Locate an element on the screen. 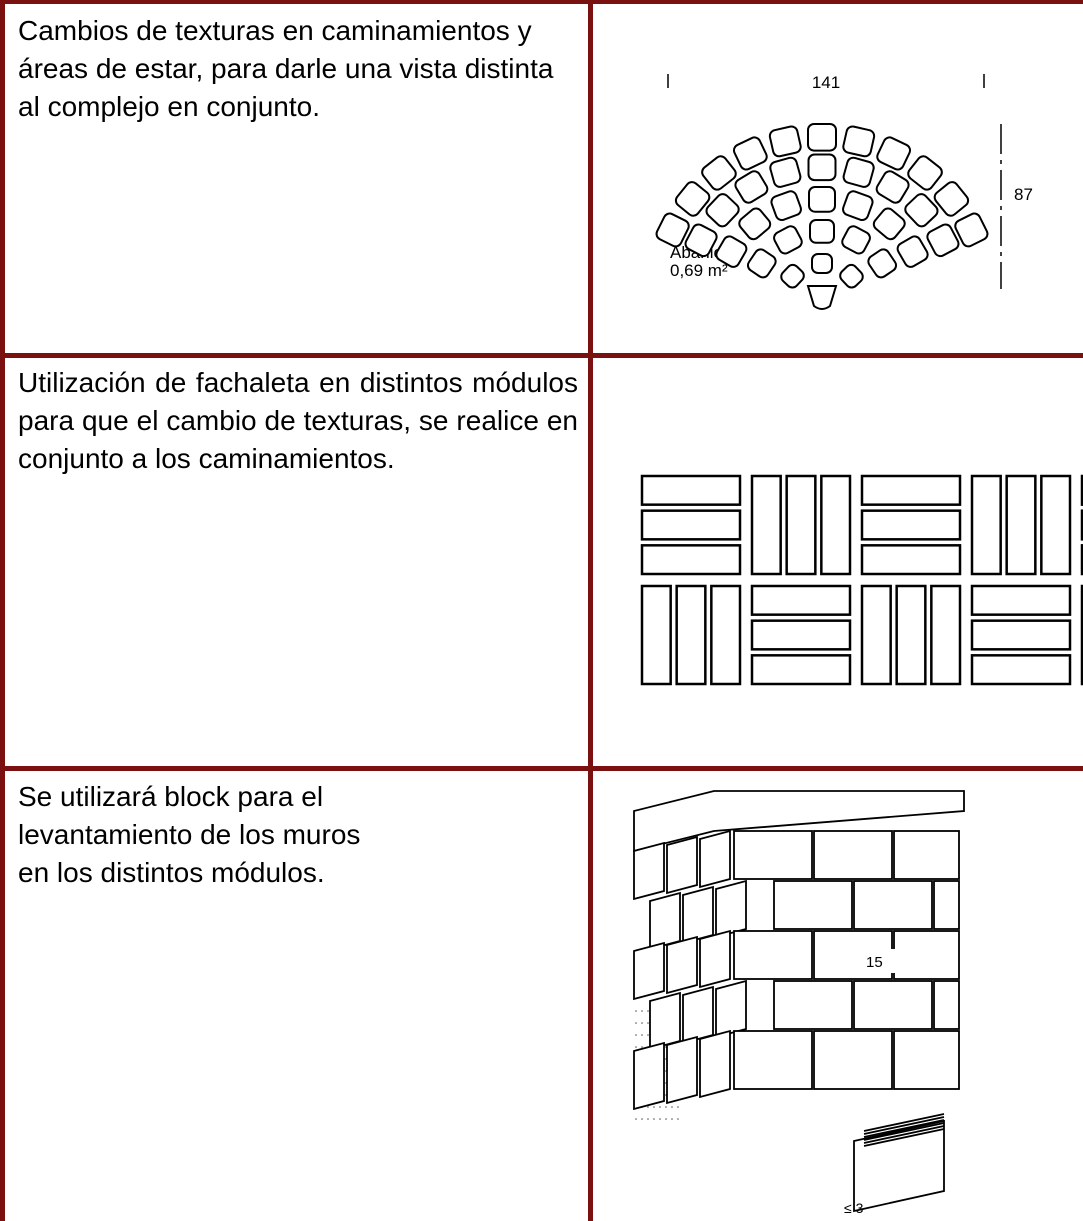 Image resolution: width=1083 pixels, height=1221 pixels. figure-label: 15 is located at coordinates (874, 962).